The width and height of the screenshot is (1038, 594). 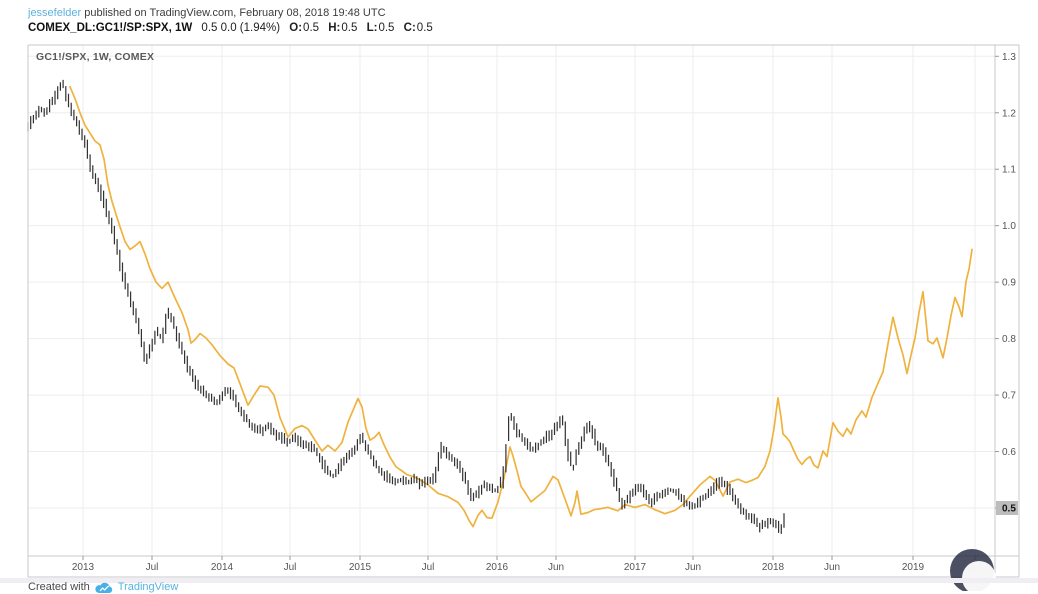 I want to click on author-link: jessefelder, so click(x=55, y=13).